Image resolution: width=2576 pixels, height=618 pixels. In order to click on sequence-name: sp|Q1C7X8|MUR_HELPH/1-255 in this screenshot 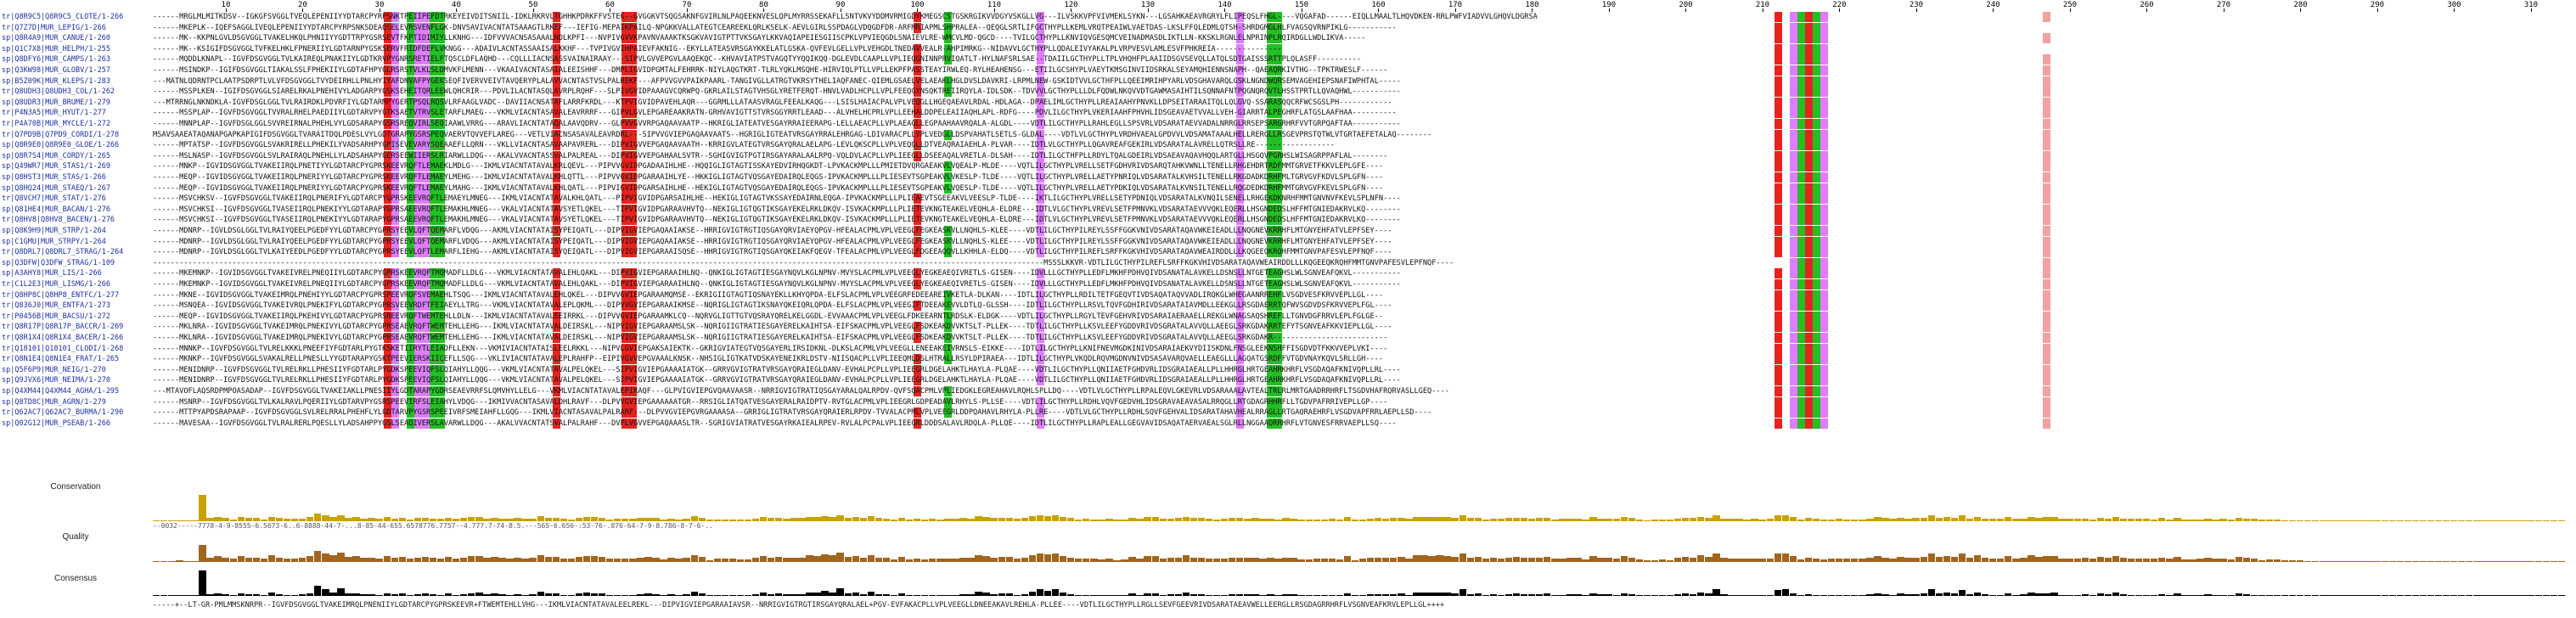, I will do `click(56, 48)`.